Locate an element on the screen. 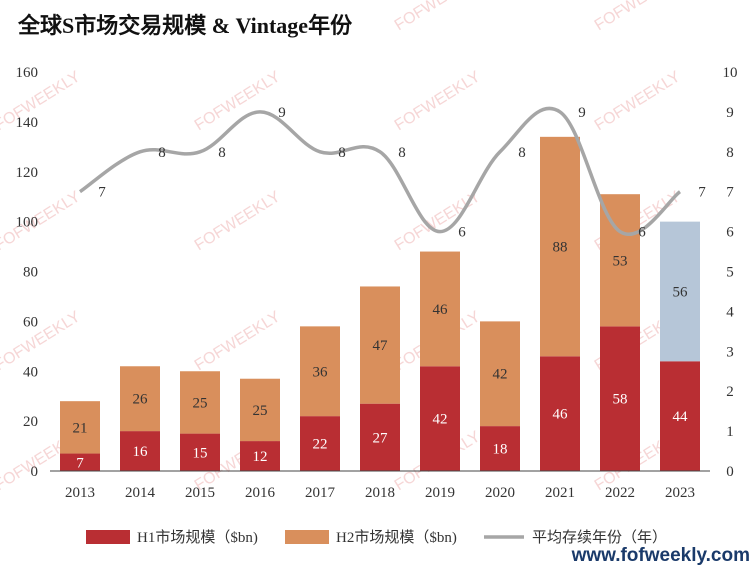  x-tick-label: 2014 is located at coordinates (140, 493).